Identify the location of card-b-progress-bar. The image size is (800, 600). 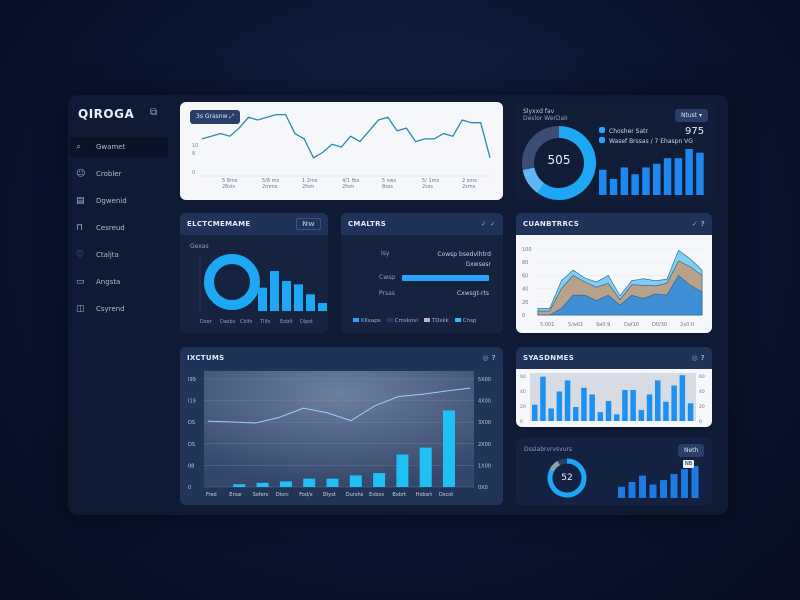
(445, 278).